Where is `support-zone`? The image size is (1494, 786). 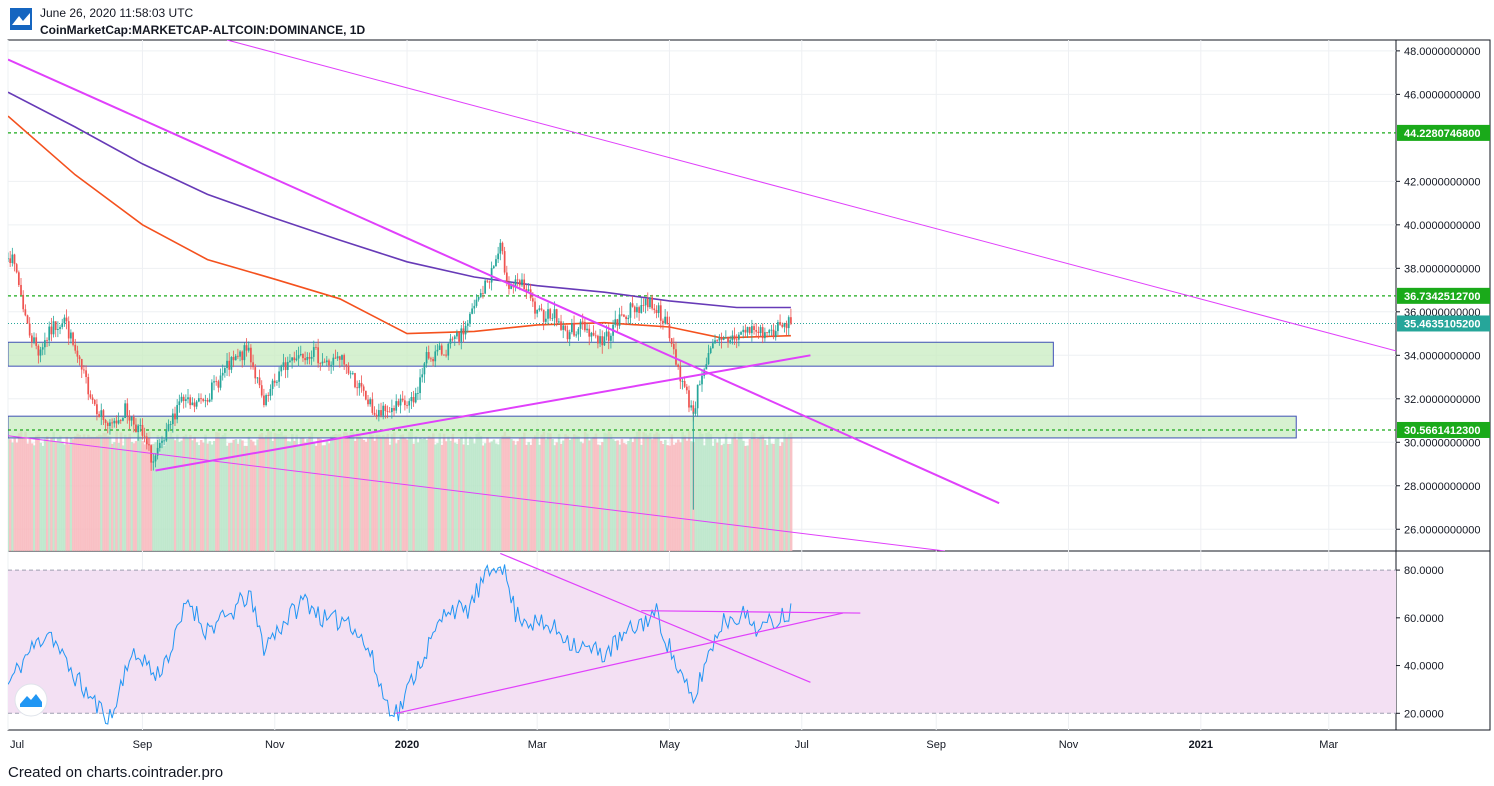
support-zone is located at coordinates (531, 354).